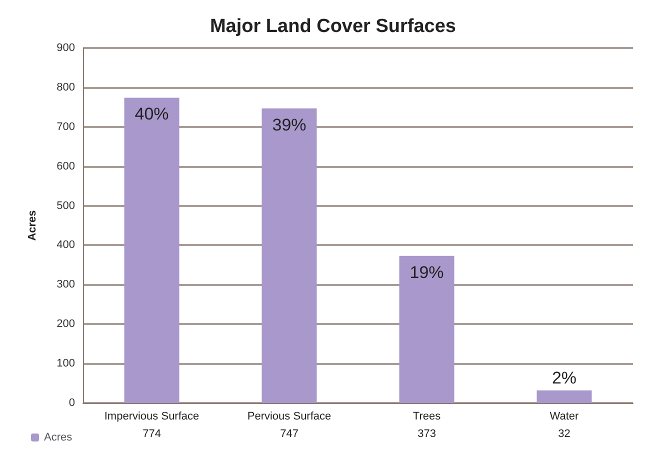 This screenshot has width=667, height=467. Describe the element at coordinates (32, 225) in the screenshot. I see `y-axis-title: Acres` at that location.